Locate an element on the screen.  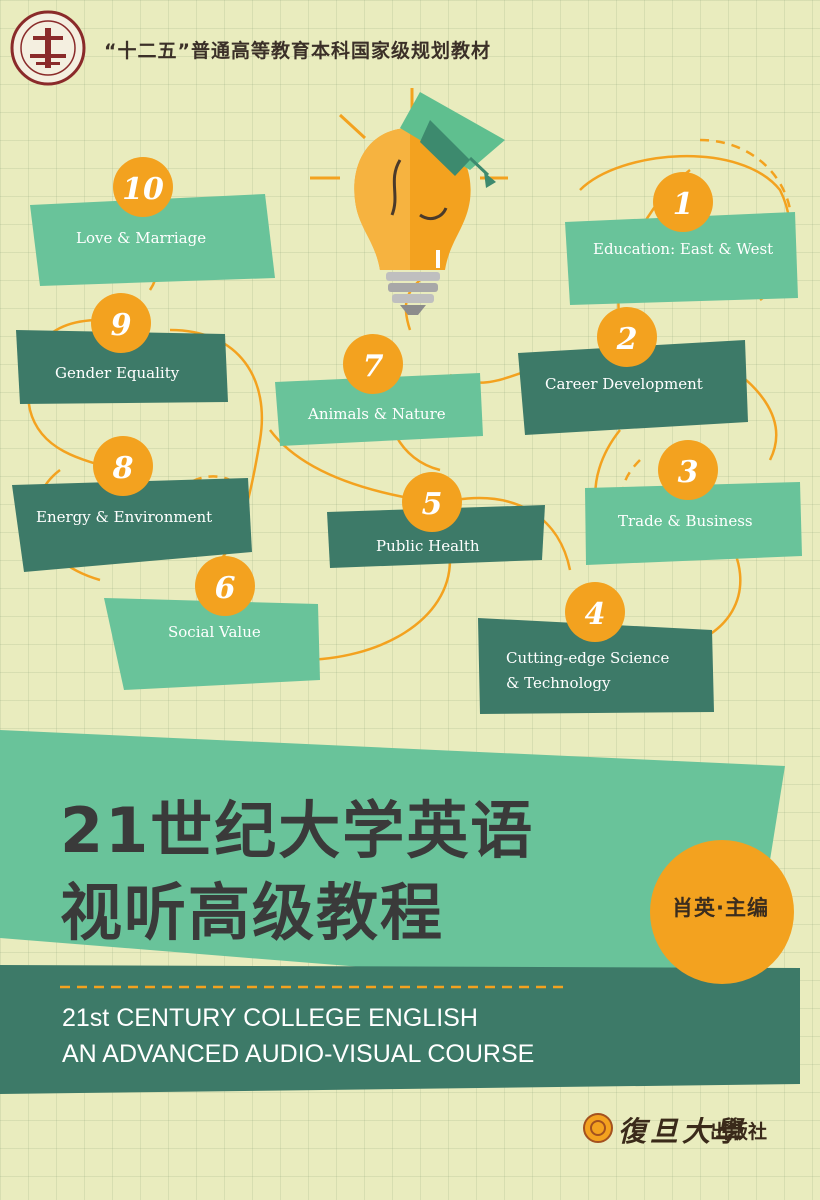
publisher-house: 出版社 is located at coordinates (739, 1132).